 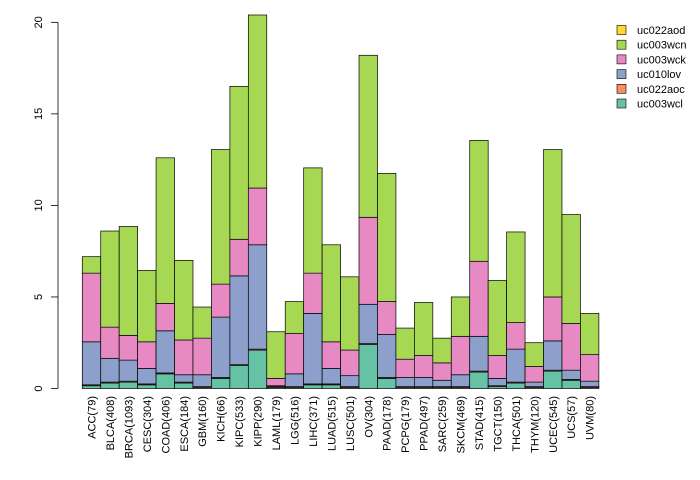 What do you see at coordinates (425, 423) in the screenshot?
I see `x-tick-label: PPAD(497)` at bounding box center [425, 423].